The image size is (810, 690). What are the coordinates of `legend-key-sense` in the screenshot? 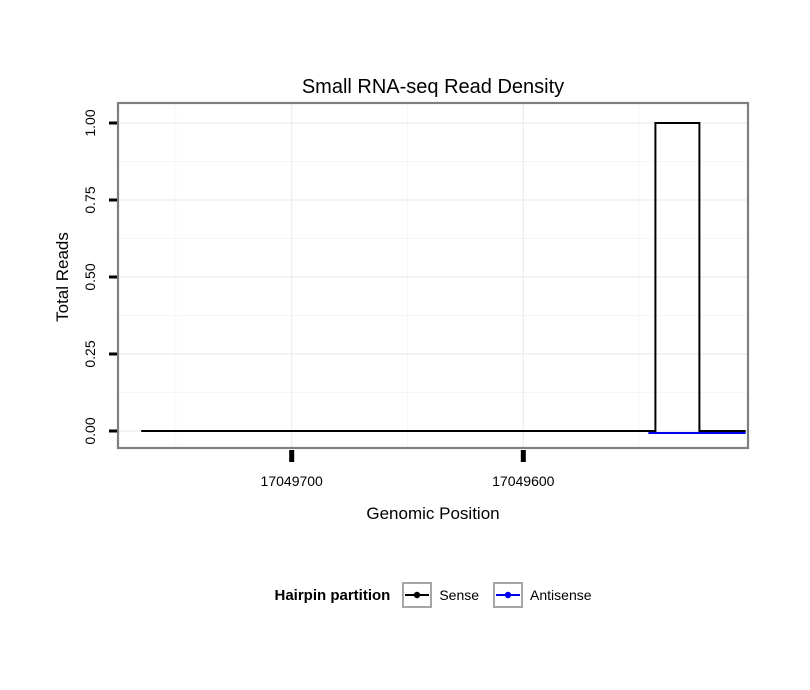 It's located at (417, 595).